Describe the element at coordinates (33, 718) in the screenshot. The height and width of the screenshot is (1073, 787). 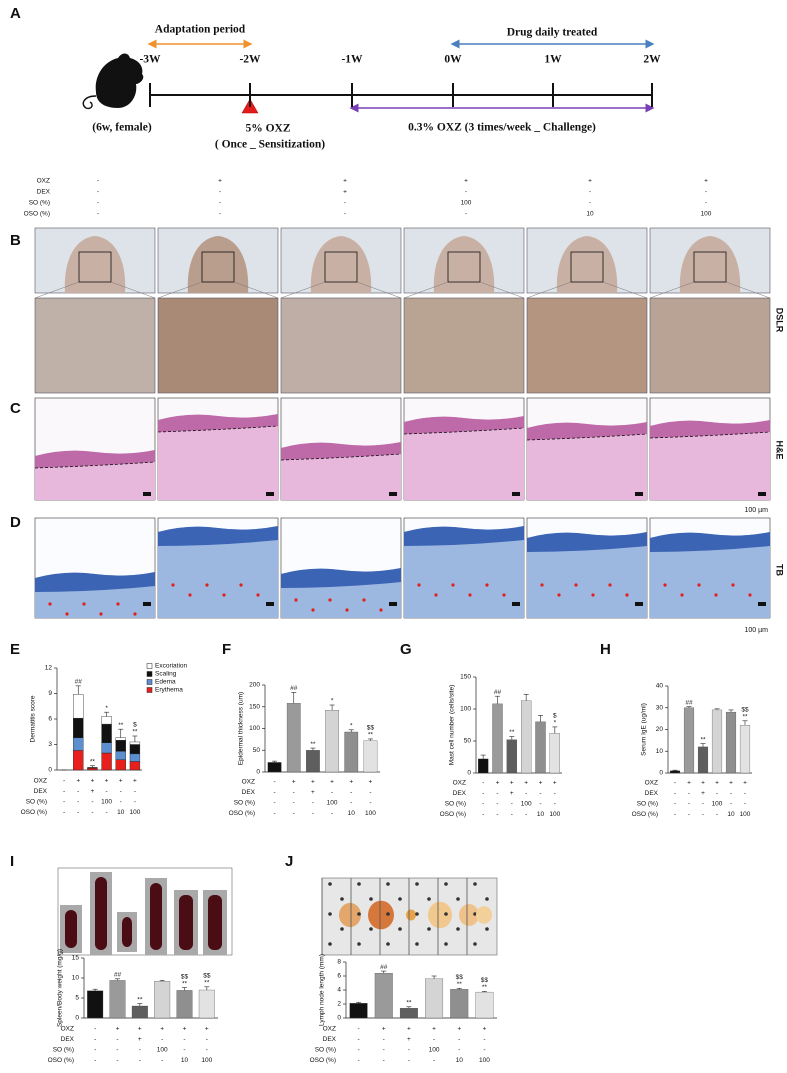
I see `y-axis-label: Dermatitis score` at that location.